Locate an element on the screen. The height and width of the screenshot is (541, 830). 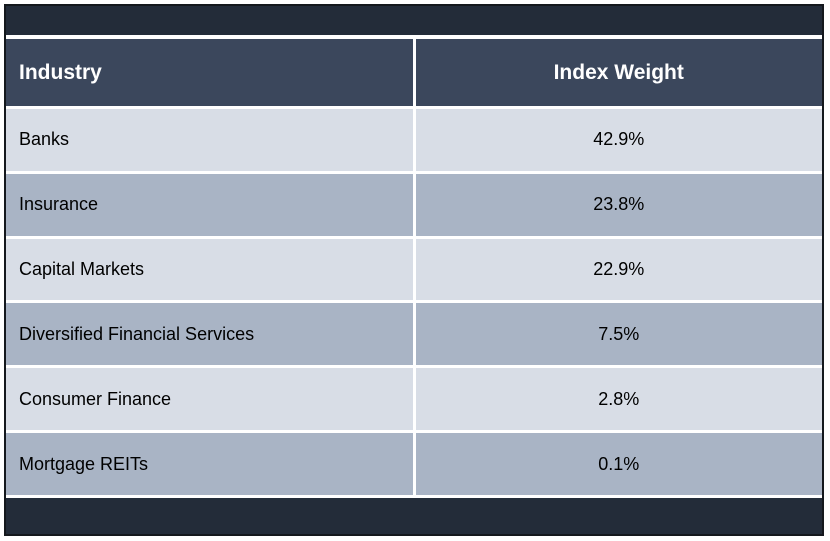
weight-cell: 7.5% is located at coordinates (618, 334).